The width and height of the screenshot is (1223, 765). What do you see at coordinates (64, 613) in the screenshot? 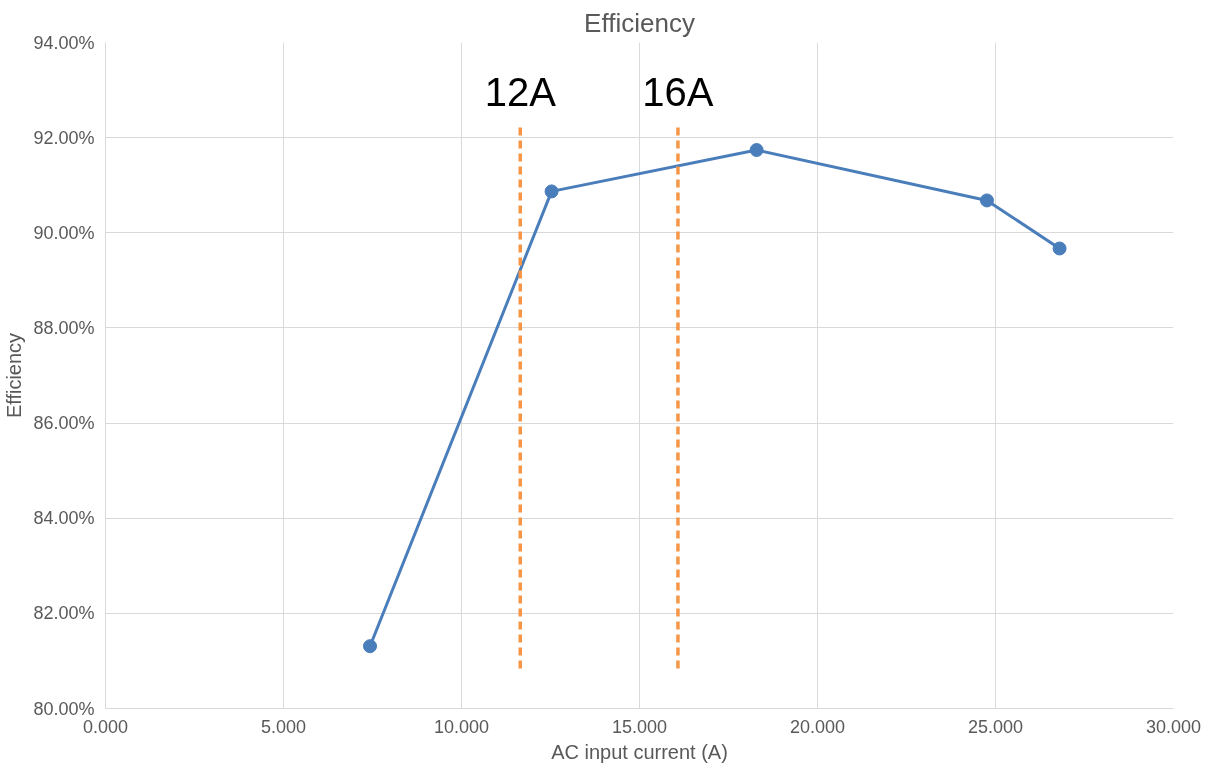
I see `y-tick-label: 82.00%` at bounding box center [64, 613].